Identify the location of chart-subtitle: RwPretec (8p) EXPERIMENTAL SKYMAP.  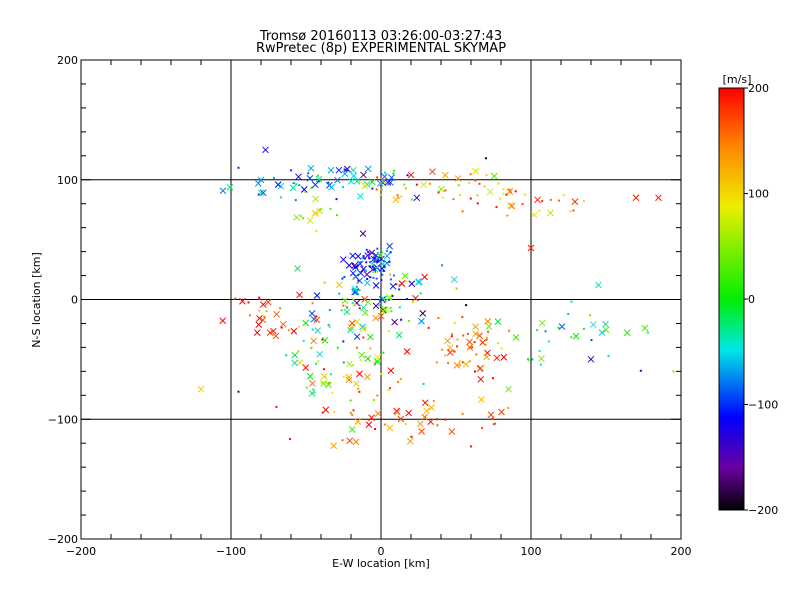
(381, 48).